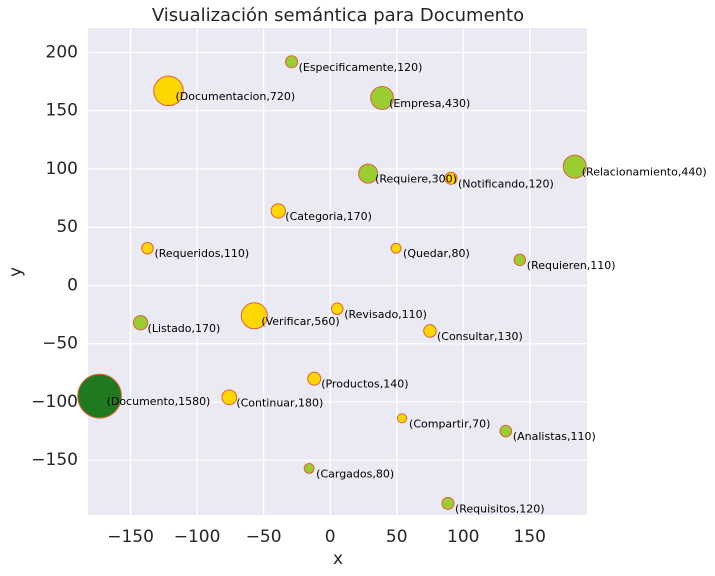 This screenshot has height=576, width=715. What do you see at coordinates (62, 52) in the screenshot?
I see `y-tick-label: 200` at bounding box center [62, 52].